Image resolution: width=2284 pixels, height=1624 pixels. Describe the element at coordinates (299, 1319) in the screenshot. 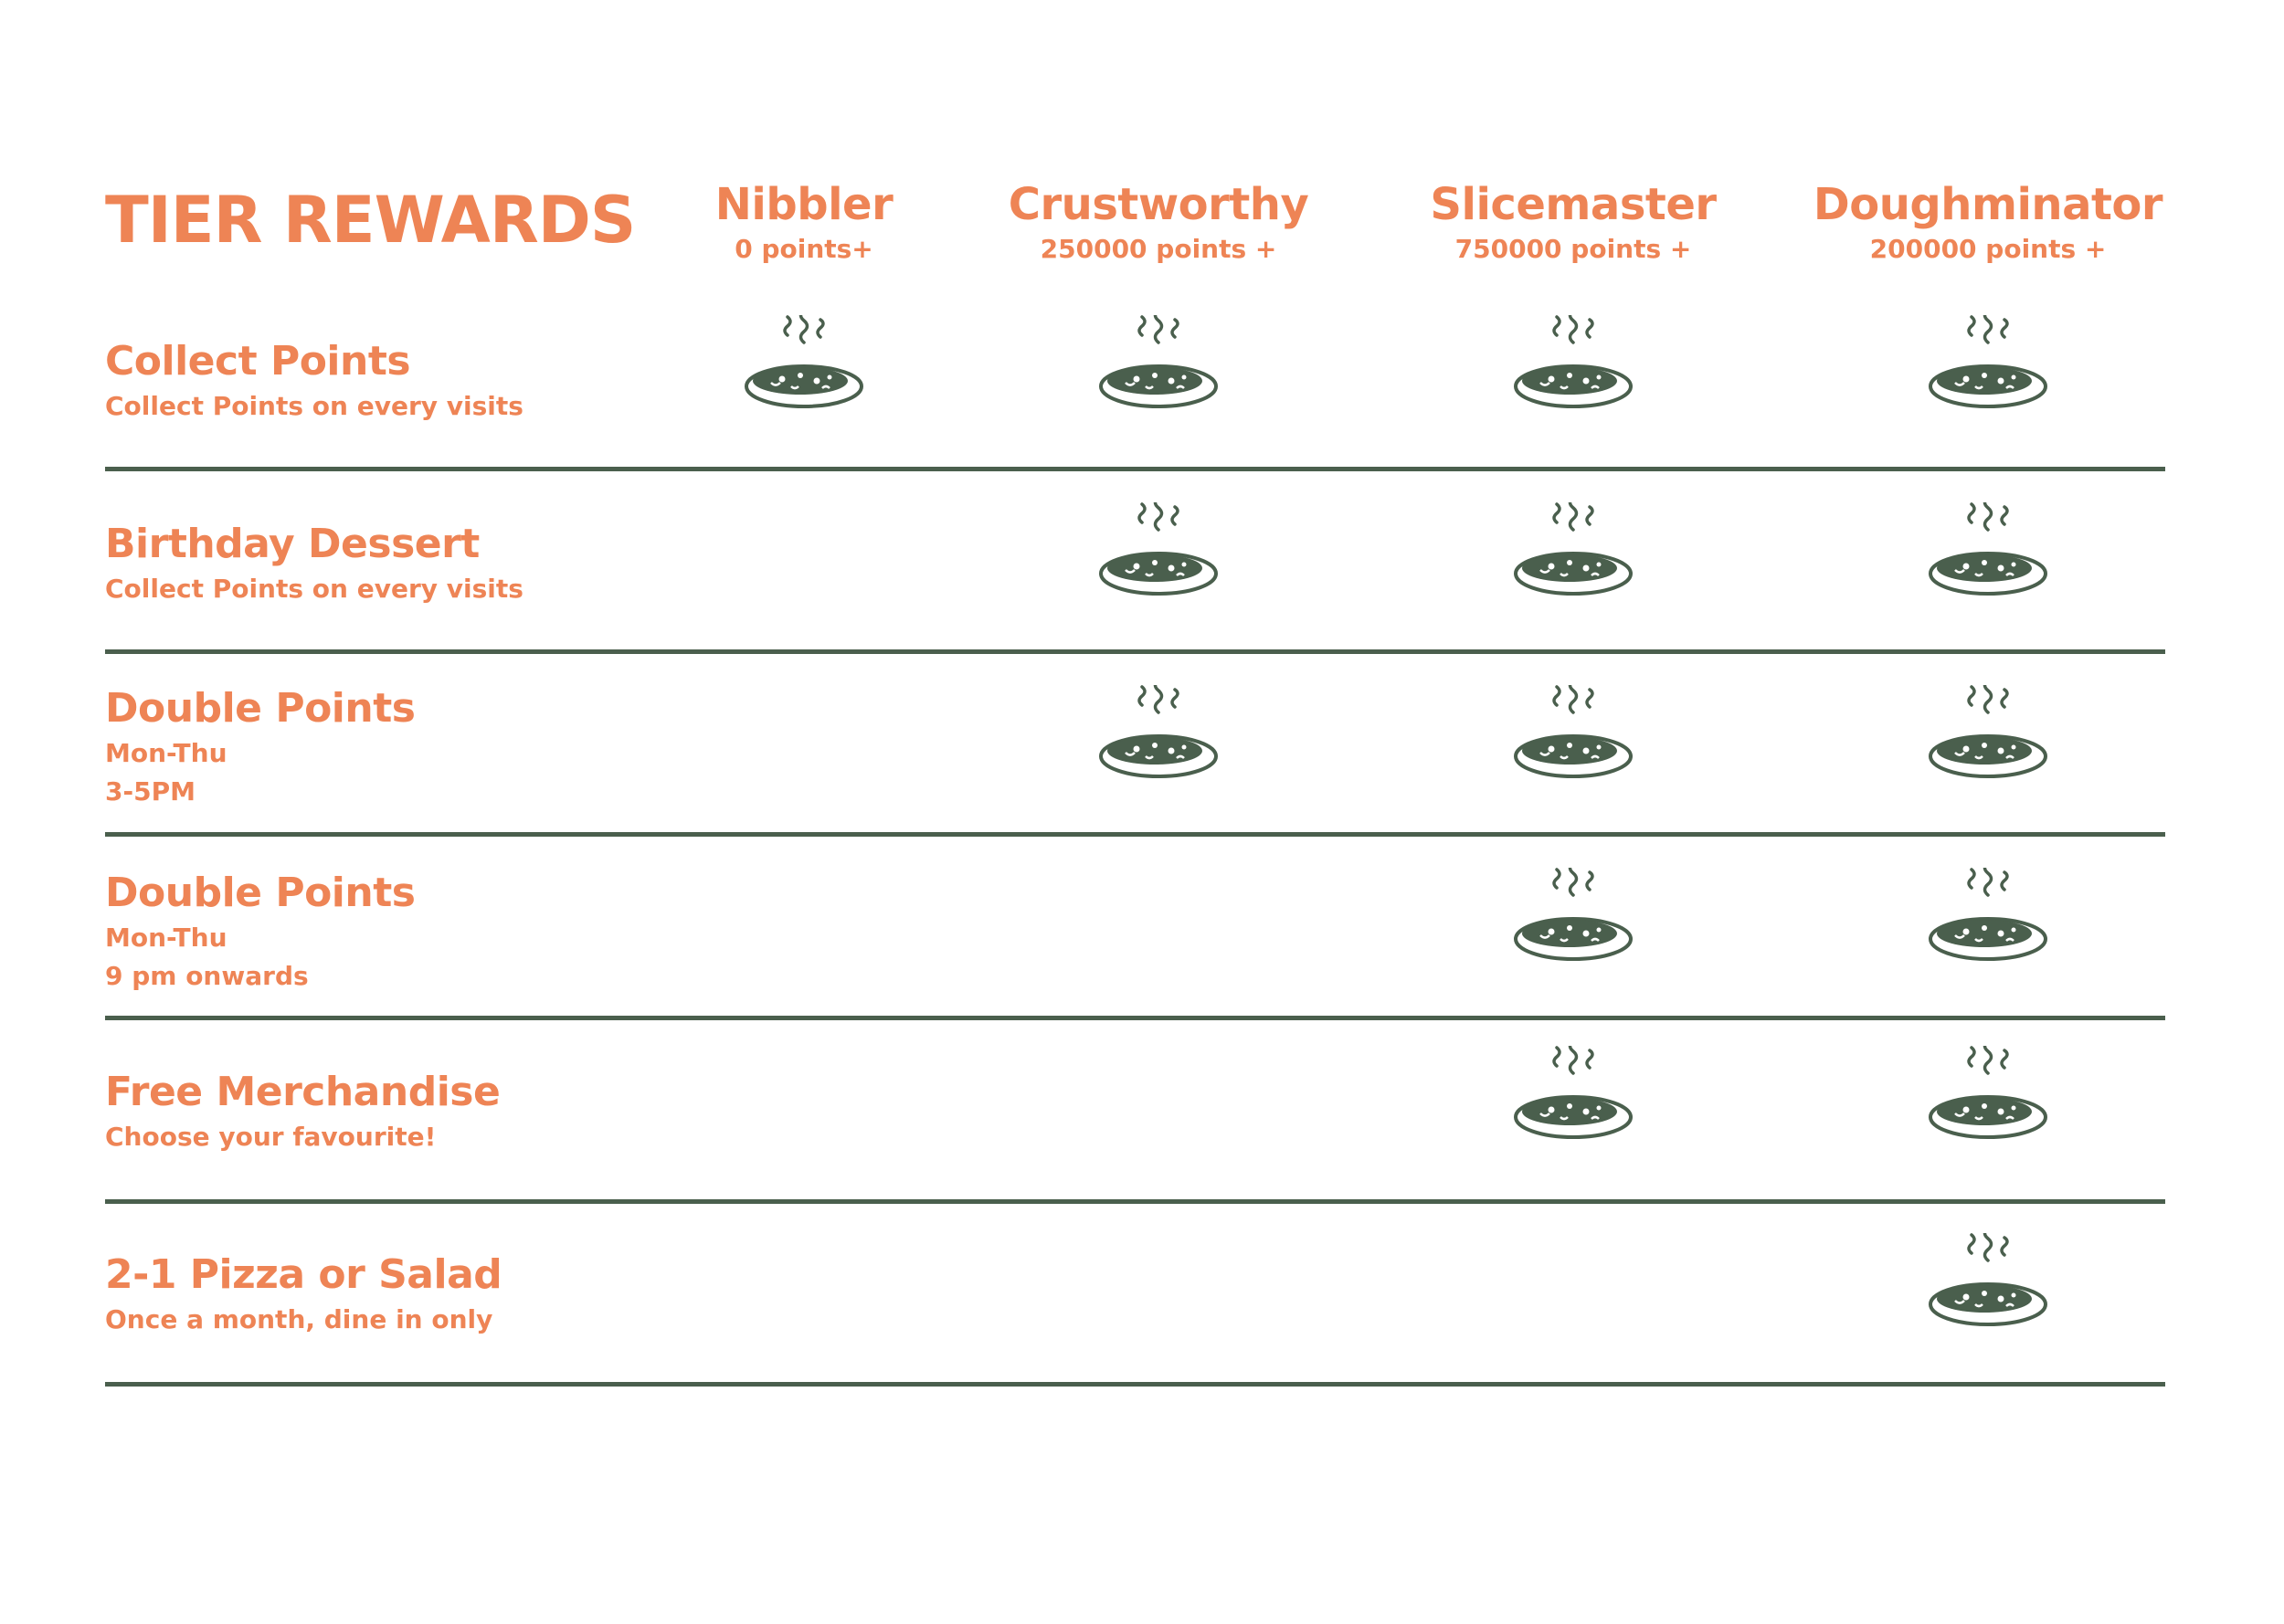

I see `reward-detail: Once a month, dine in only` at that location.